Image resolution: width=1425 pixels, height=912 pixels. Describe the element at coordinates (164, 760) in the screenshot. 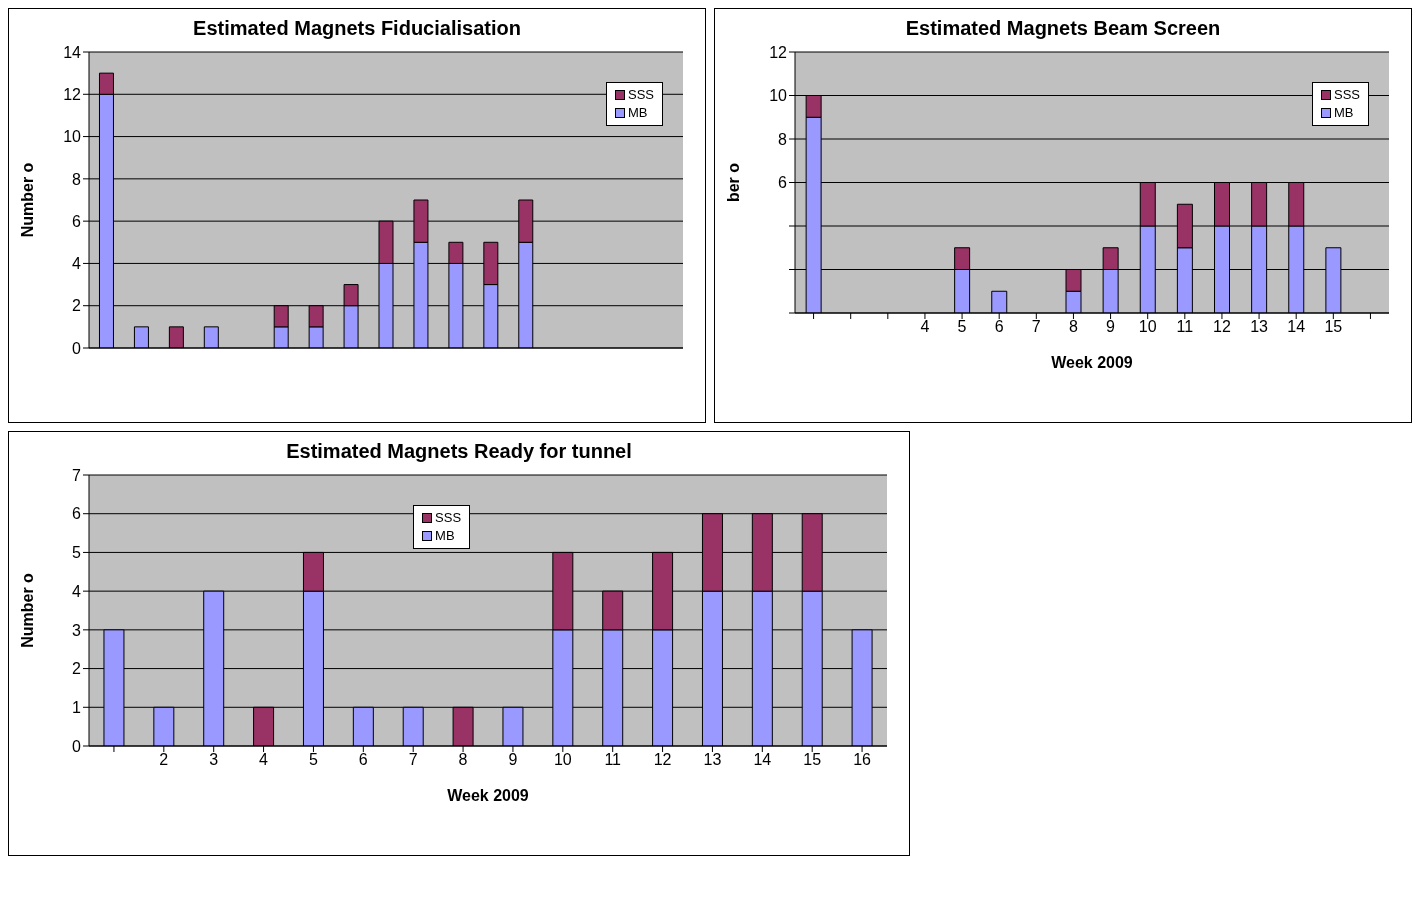

I see `x-tick-label: 2` at that location.